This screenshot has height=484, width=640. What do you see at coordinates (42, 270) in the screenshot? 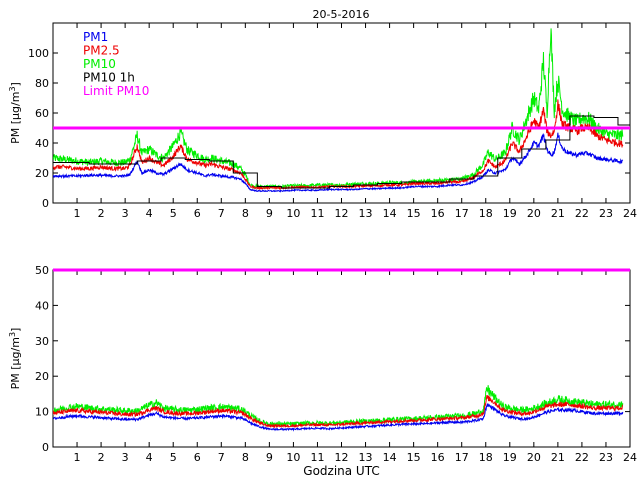
I see `y-tick-label: 50` at bounding box center [42, 270].